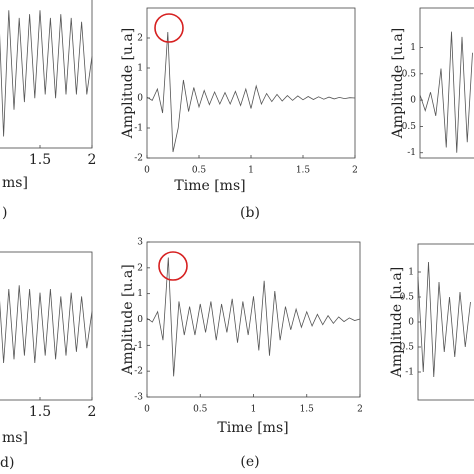 This screenshot has width=474, height=474. Describe the element at coordinates (250, 213) in the screenshot. I see `panel-caption: (b)` at that location.